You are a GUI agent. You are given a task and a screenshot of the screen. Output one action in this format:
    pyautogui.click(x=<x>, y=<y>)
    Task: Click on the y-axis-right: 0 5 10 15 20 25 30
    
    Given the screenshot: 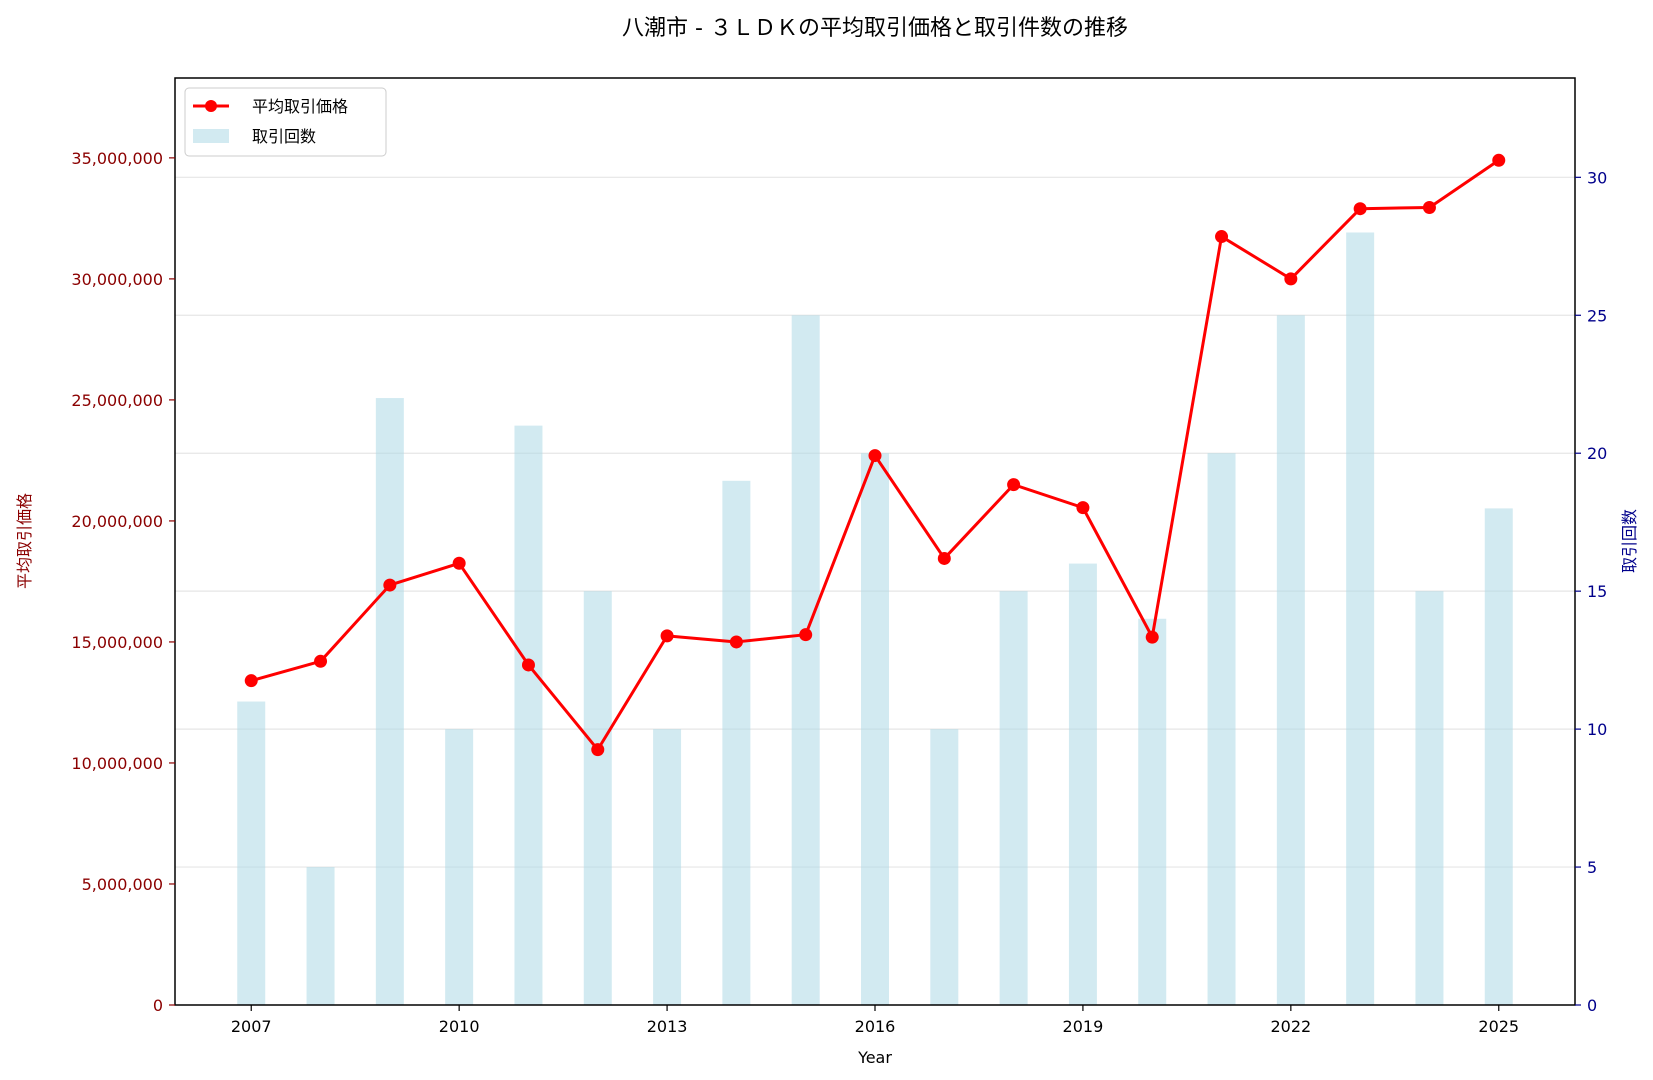 What is the action you would take?
    pyautogui.click(x=1591, y=591)
    